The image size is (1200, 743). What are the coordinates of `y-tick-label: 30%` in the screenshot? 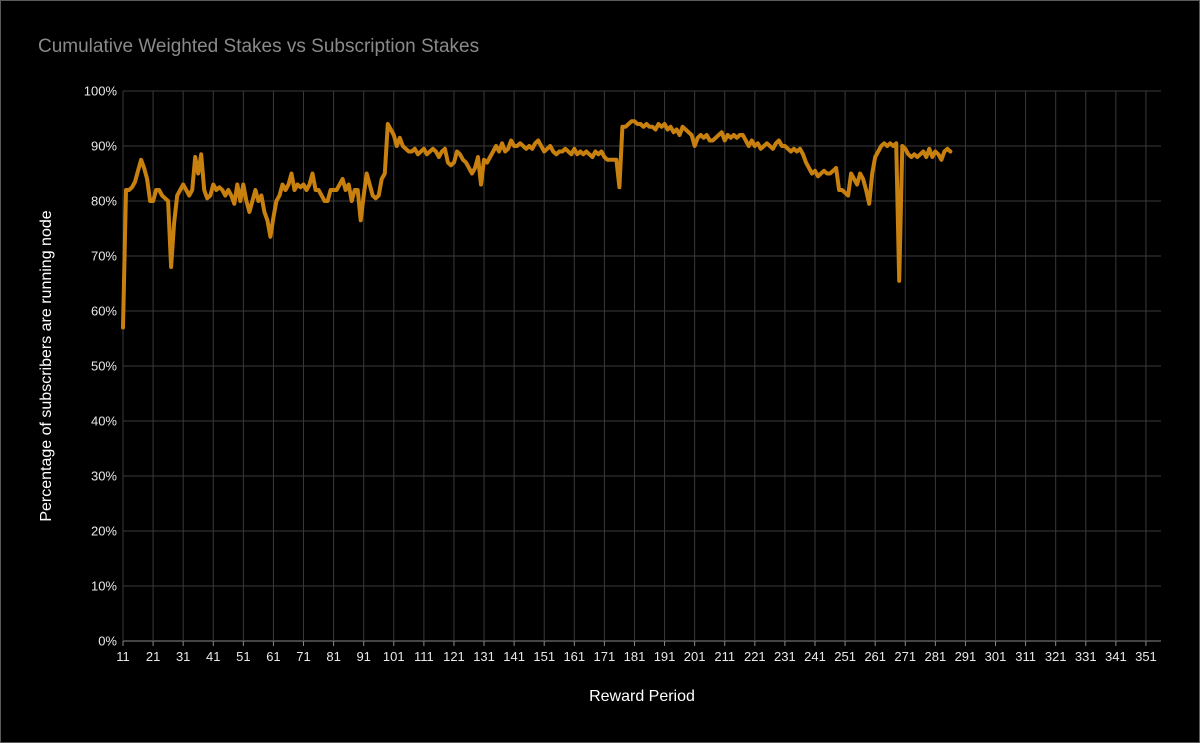 It's located at (104, 476).